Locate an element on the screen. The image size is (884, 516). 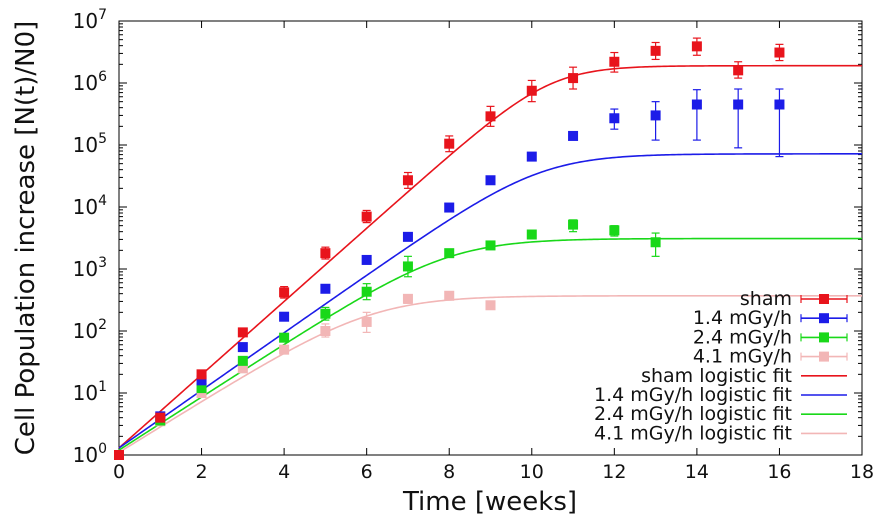
x-tick-label: 10 is located at coordinates (532, 472).